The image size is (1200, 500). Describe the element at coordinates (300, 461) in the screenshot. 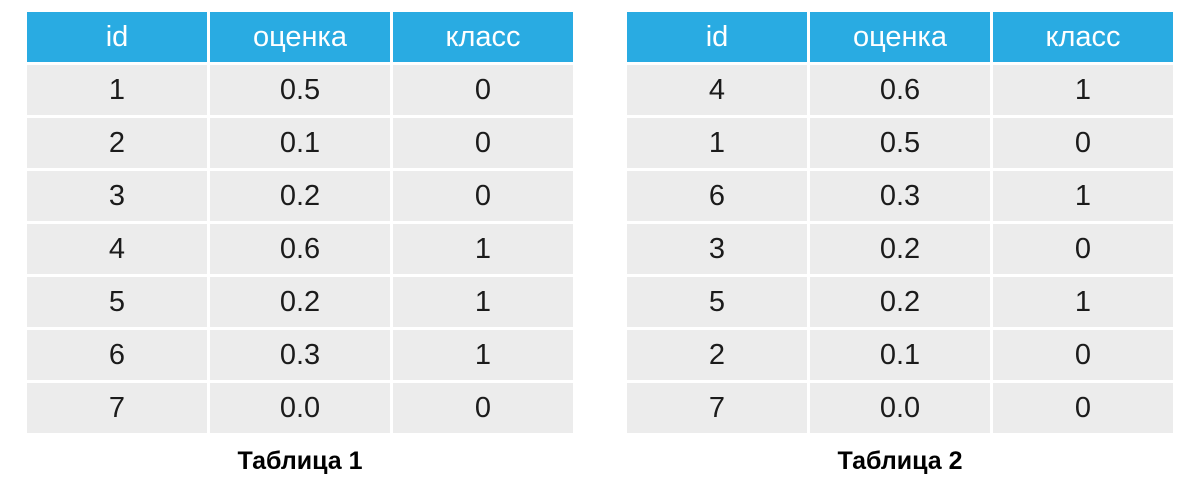

I see `table-1-caption: Таблица 1` at that location.